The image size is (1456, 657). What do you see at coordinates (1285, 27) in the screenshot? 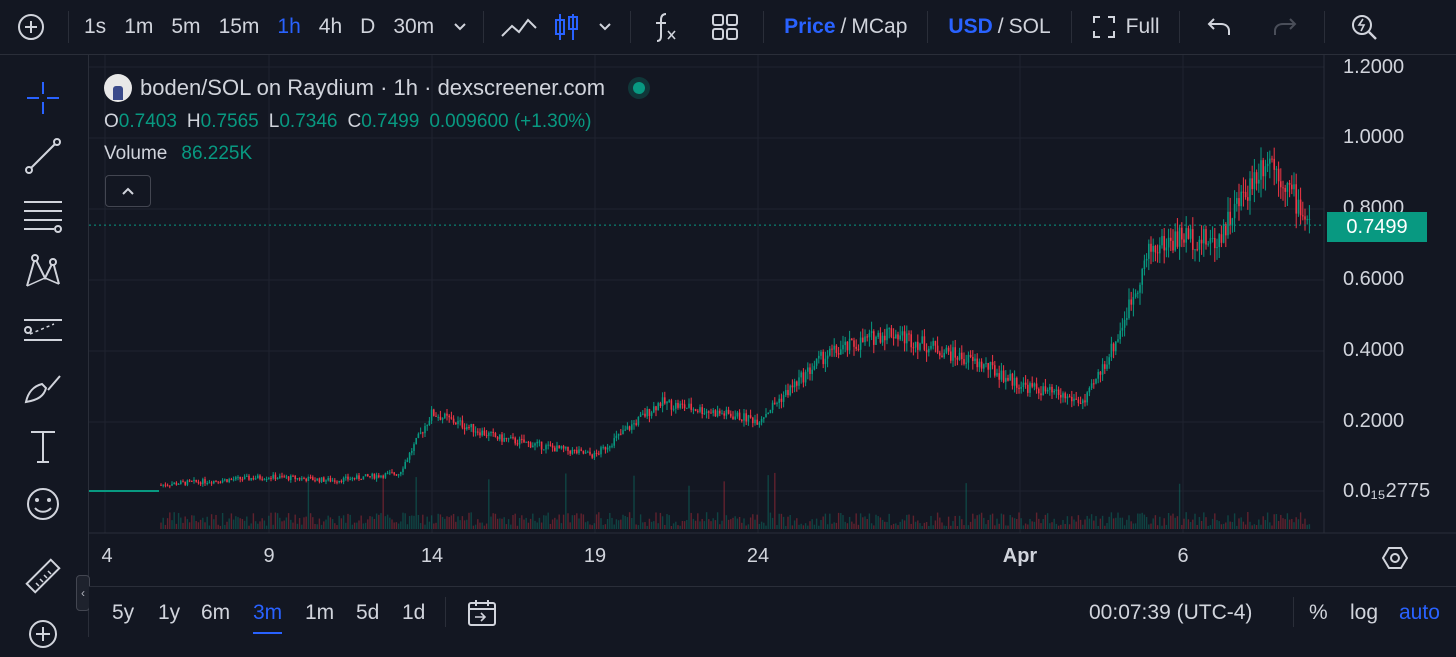
I see `redo-button` at bounding box center [1285, 27].